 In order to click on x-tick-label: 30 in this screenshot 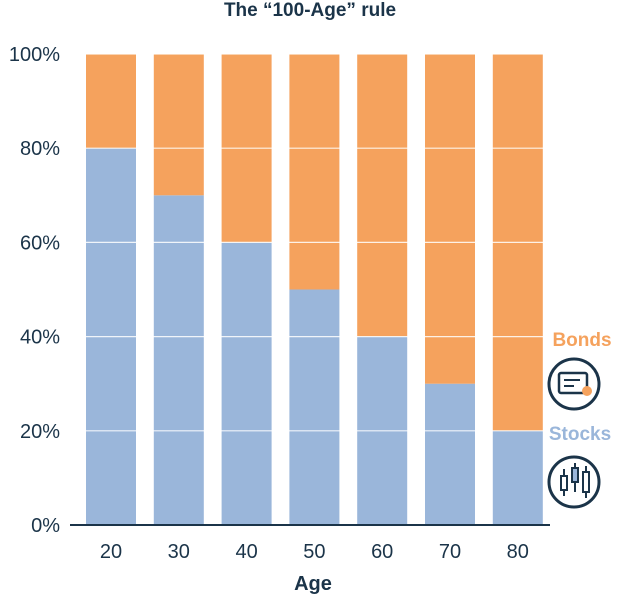, I will do `click(179, 552)`.